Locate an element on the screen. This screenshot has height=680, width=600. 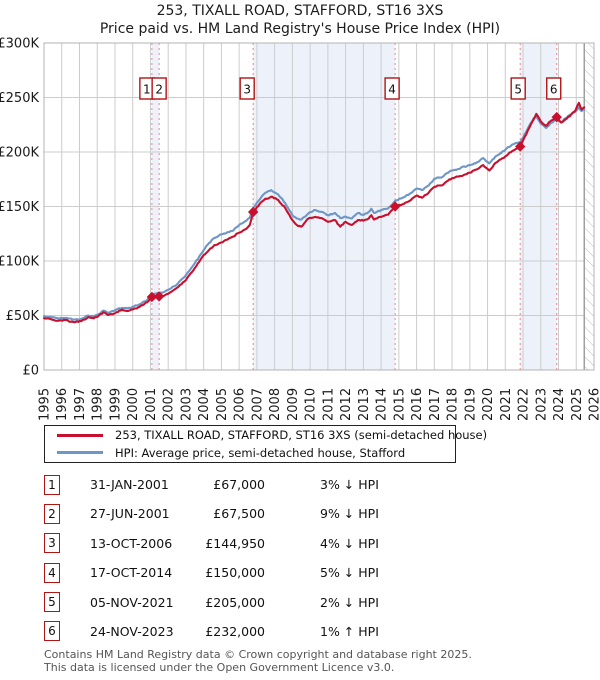
x-tick-label: 2017 is located at coordinates (435, 404).